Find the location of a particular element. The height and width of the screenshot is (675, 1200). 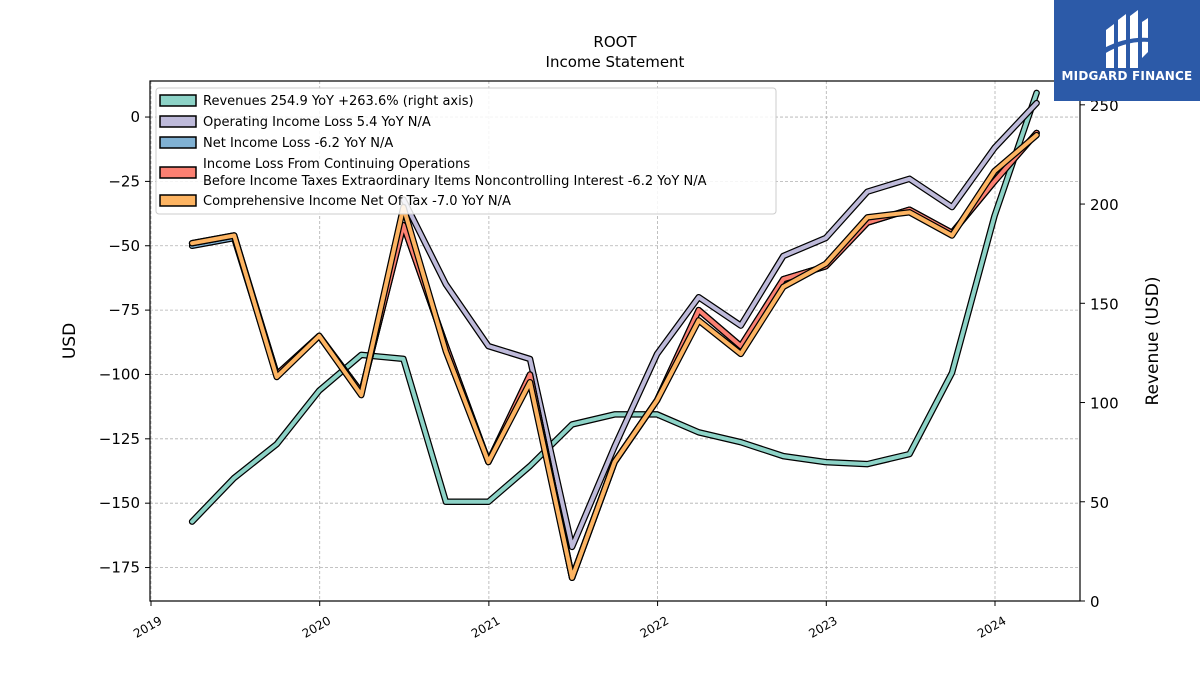

x-tick-label: 2024 is located at coordinates (991, 626).